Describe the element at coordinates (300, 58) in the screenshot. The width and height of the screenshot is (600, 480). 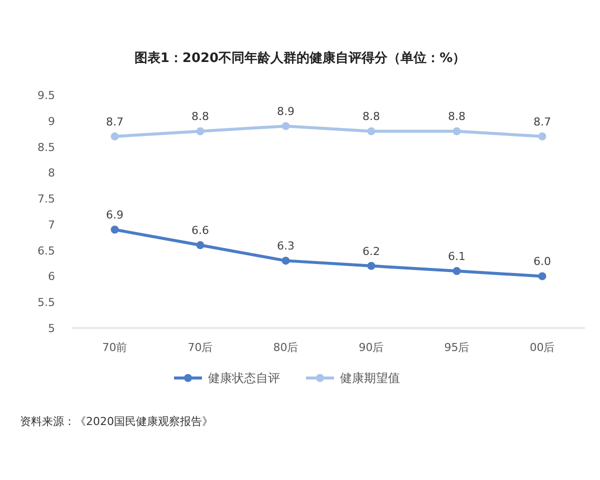
I see `chart-title: 图表1：2020不同年龄人群的健康自评得分（单位：%）` at that location.